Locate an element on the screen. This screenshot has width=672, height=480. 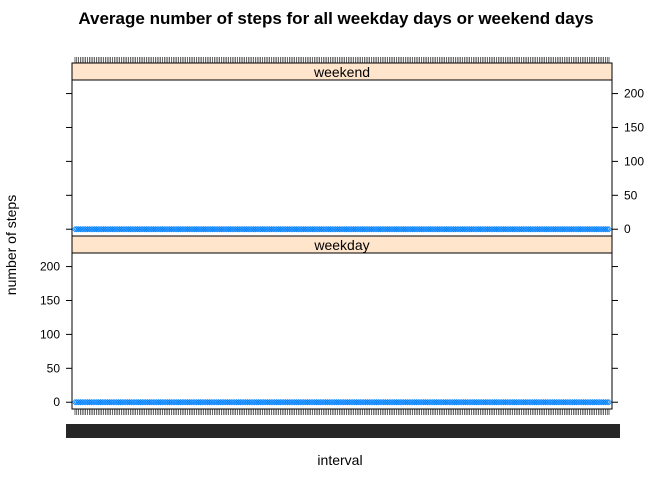
y-tick-label: 200 is located at coordinates (50, 267).